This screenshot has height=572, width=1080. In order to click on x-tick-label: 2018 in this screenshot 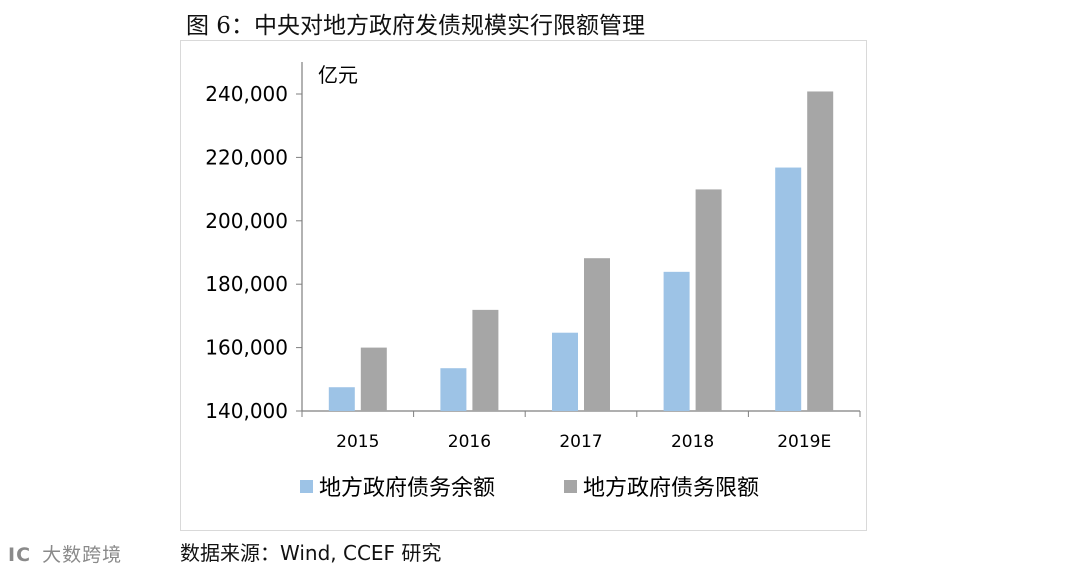, I will do `click(692, 442)`.